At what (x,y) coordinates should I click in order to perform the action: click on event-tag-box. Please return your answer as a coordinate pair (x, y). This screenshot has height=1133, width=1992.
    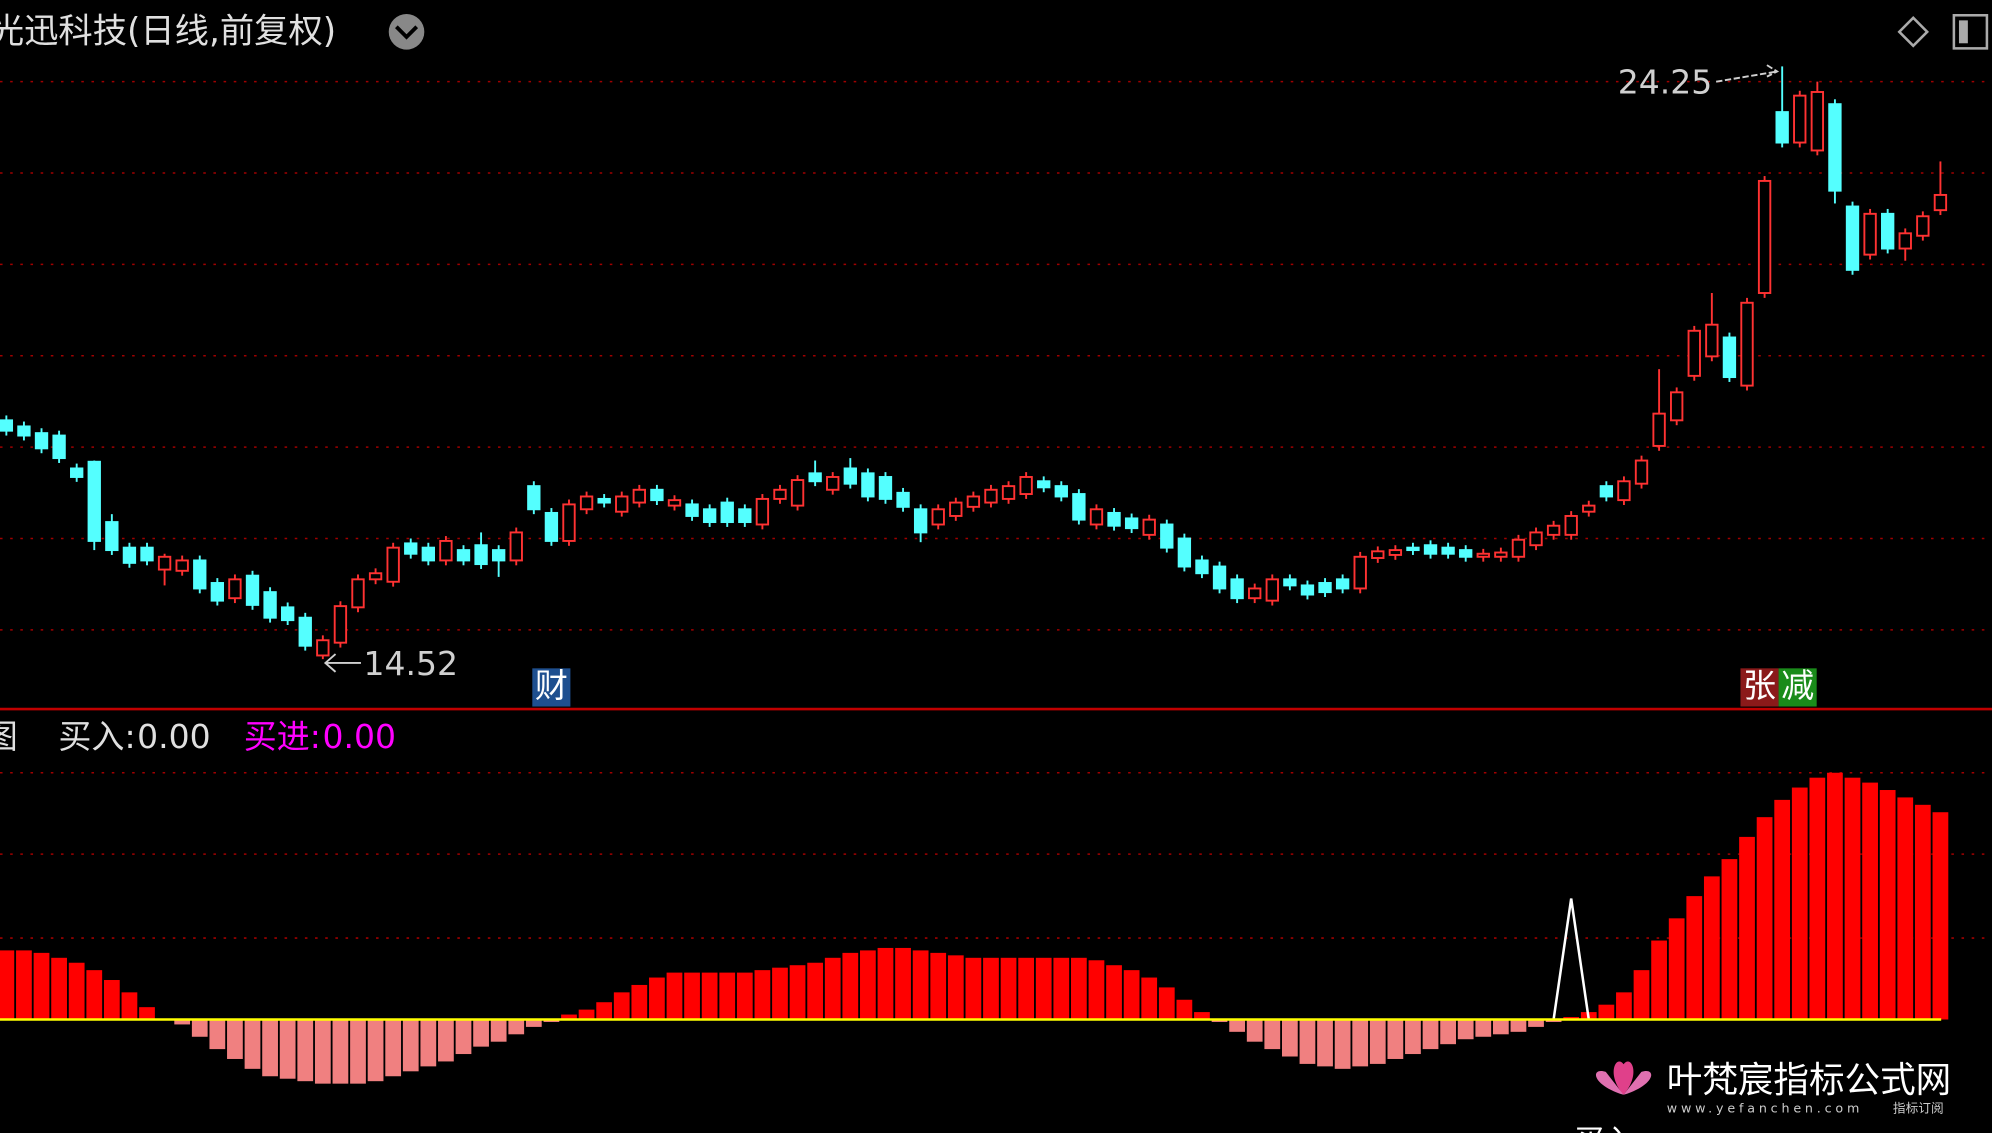
    Looking at the image, I should click on (551, 687).